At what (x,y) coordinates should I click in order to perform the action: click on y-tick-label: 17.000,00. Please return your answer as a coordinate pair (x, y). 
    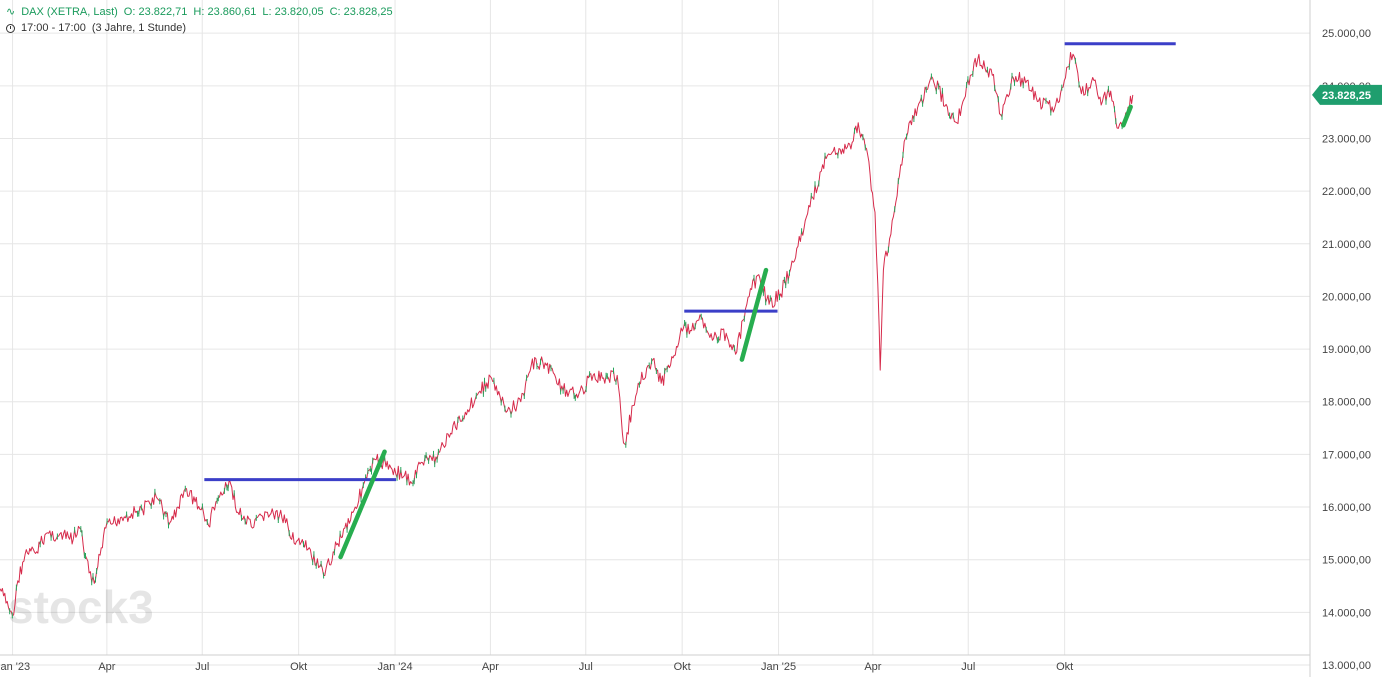
    Looking at the image, I should click on (1346, 455).